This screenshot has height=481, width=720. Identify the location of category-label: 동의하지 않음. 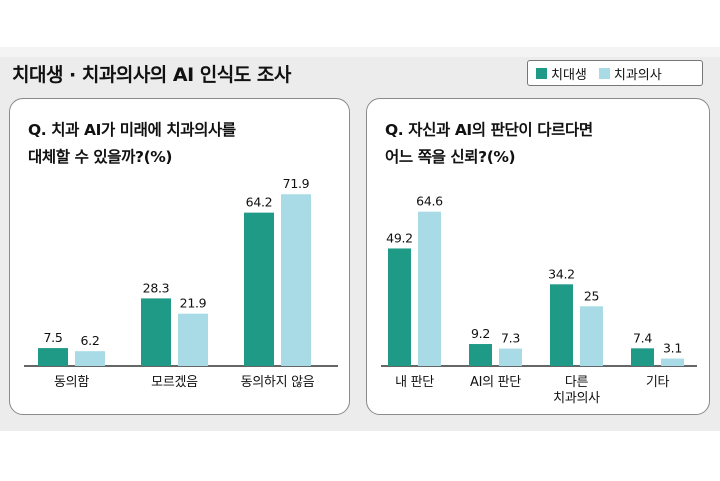
(278, 382).